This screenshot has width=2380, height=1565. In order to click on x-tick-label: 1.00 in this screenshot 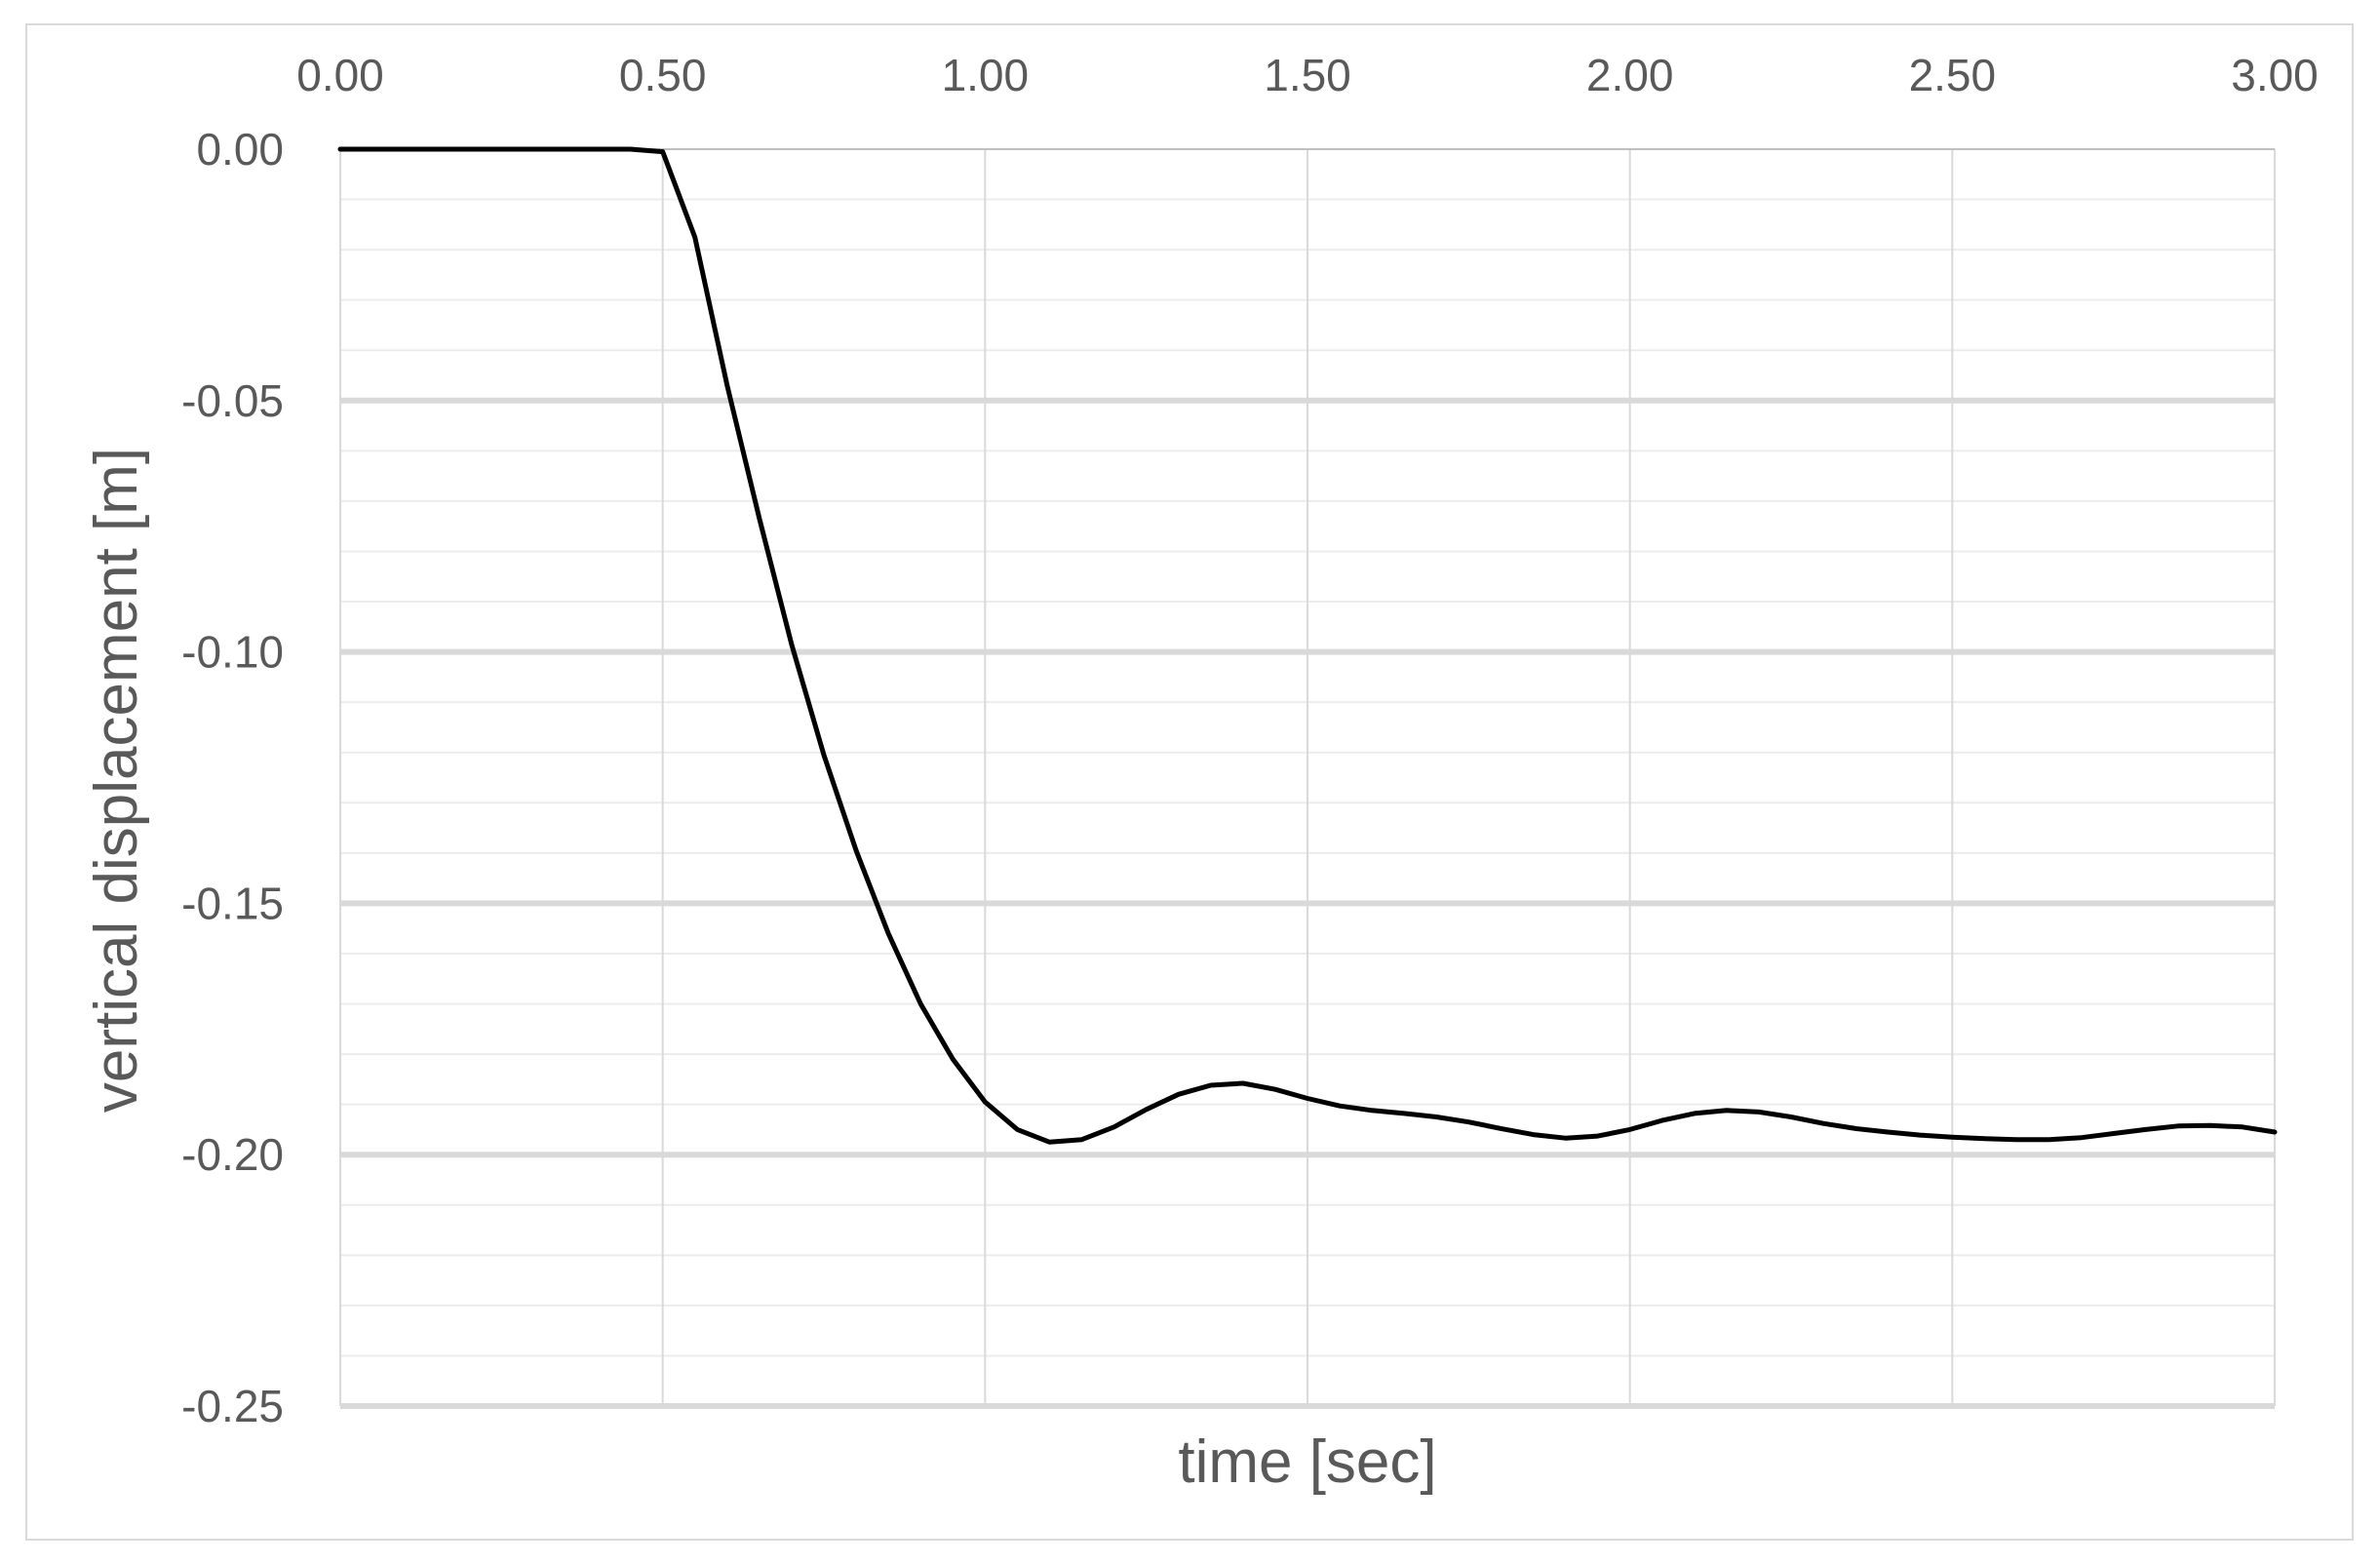, I will do `click(986, 75)`.